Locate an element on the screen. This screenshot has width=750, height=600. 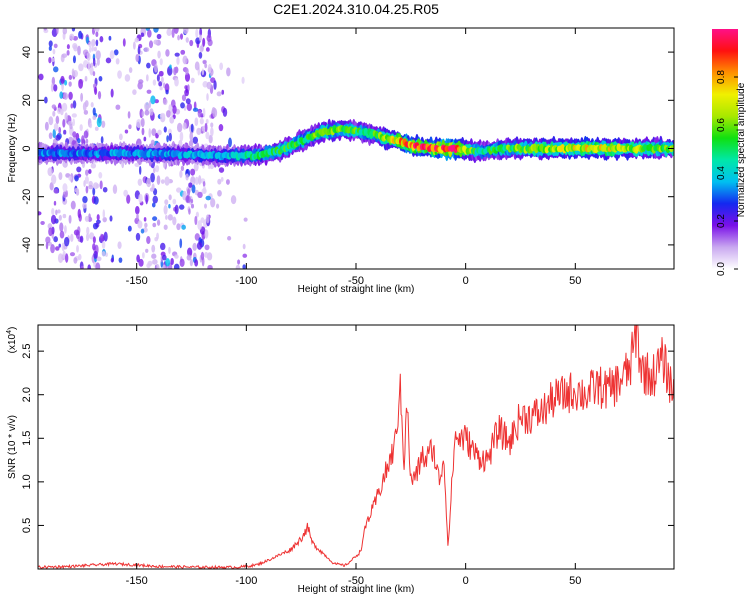
colorbar-scale is located at coordinates (725, 149).